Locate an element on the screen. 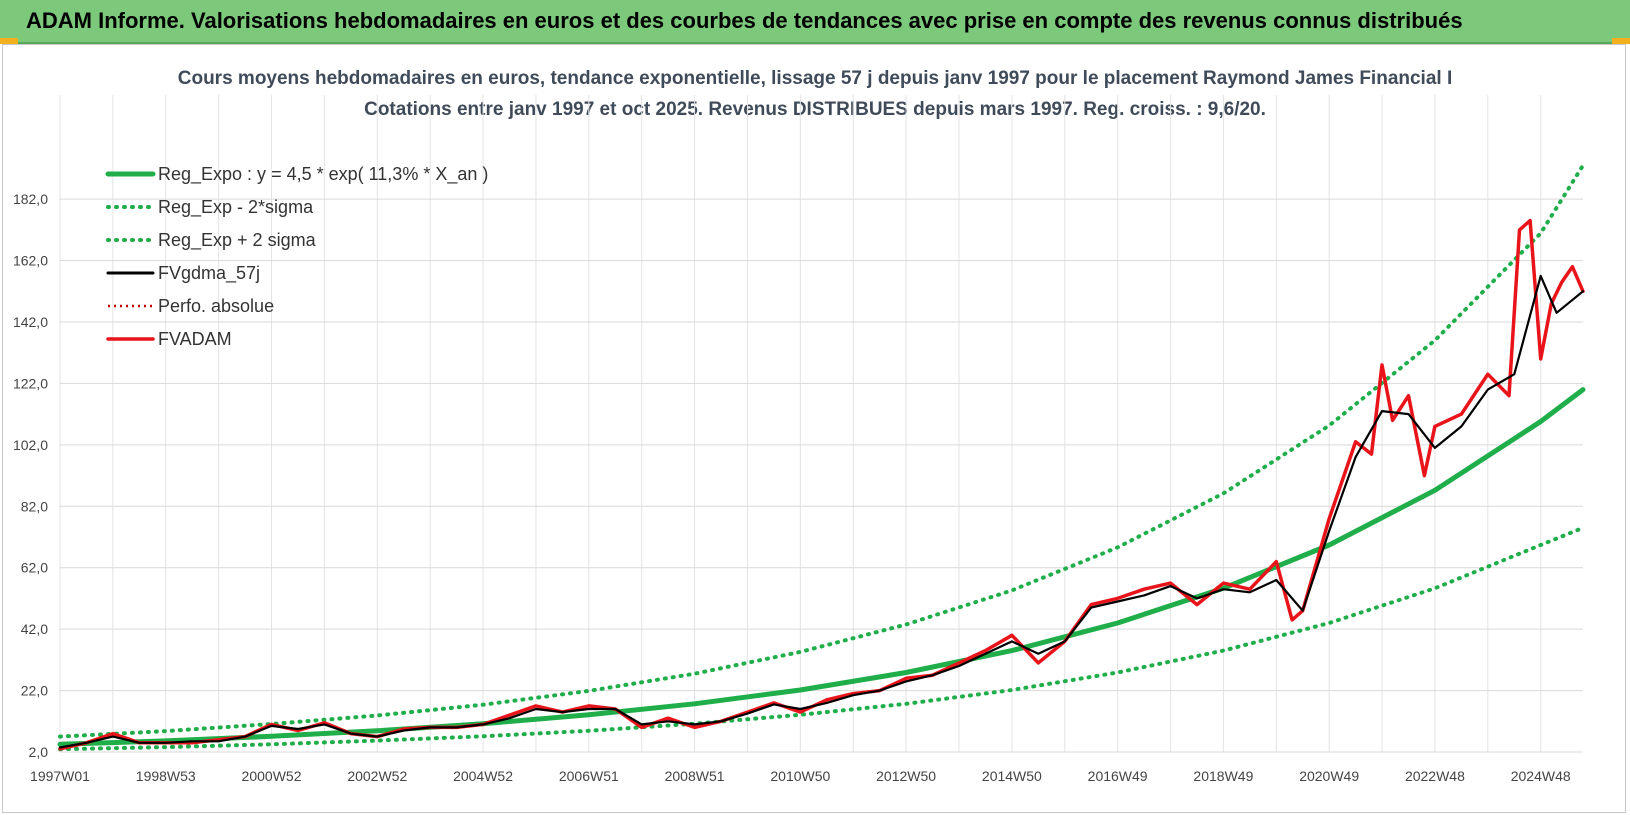 This screenshot has width=1630, height=815. legend-label: FVgdma_57j is located at coordinates (209, 273).